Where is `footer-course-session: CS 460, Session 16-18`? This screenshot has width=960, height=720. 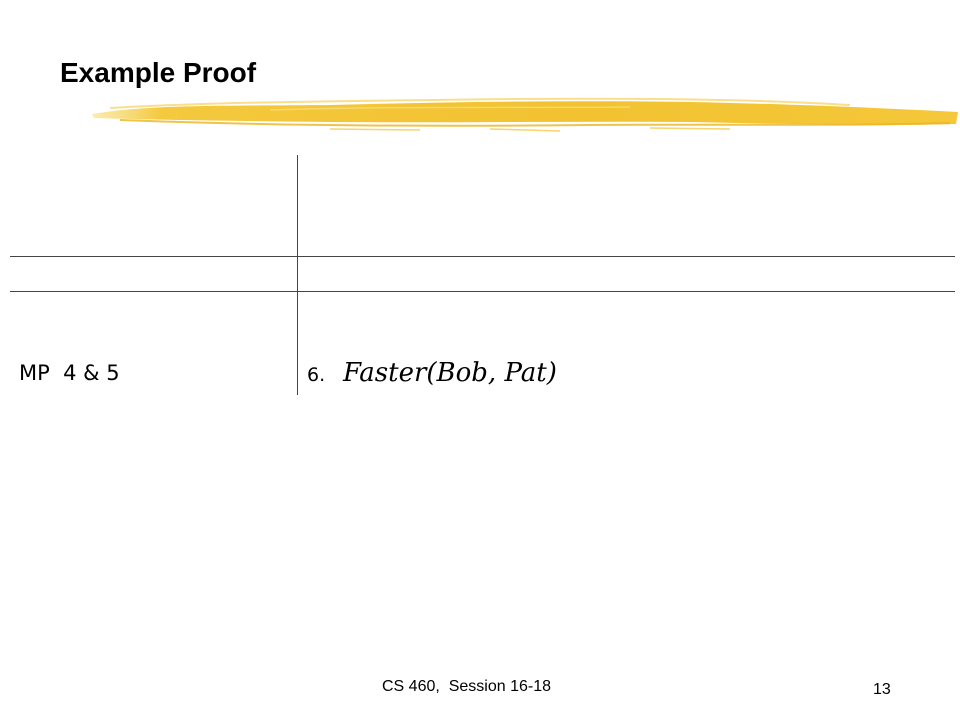
footer-course-session: CS 460, Session 16-18 is located at coordinates (466, 686).